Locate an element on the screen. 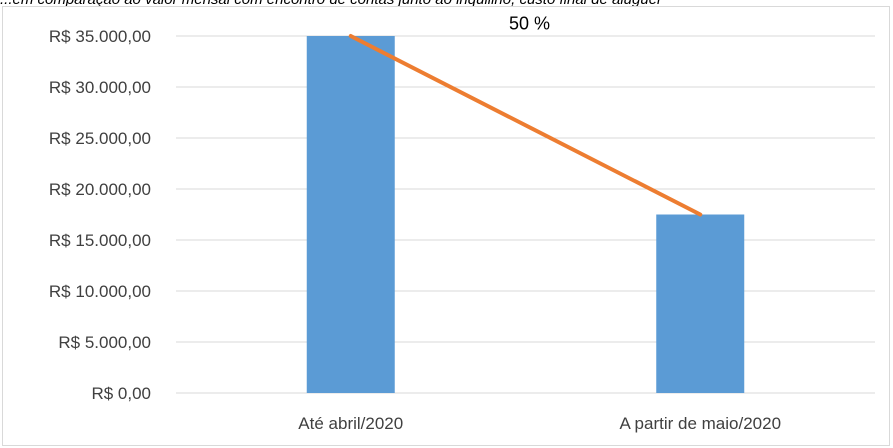  y-tick-label: R$ 20.000,00 is located at coordinates (100, 189).